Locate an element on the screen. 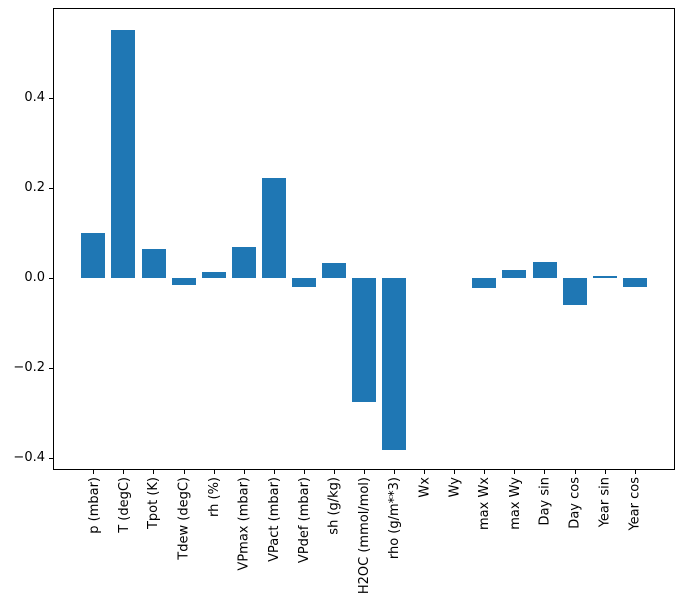 This screenshot has height=616, width=683. x-tick-label-text: H2OC (mmol/mol) is located at coordinates (364, 536).